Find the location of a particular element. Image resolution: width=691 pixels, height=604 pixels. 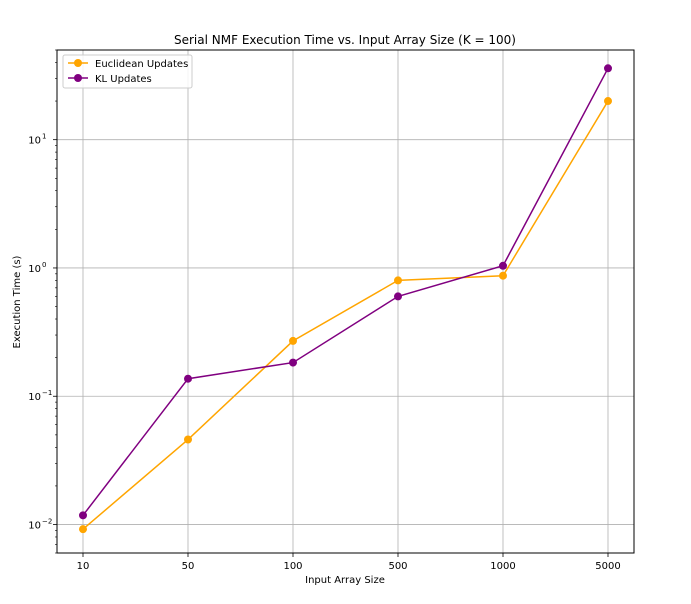

x-tick-label: 1000 is located at coordinates (502, 566).